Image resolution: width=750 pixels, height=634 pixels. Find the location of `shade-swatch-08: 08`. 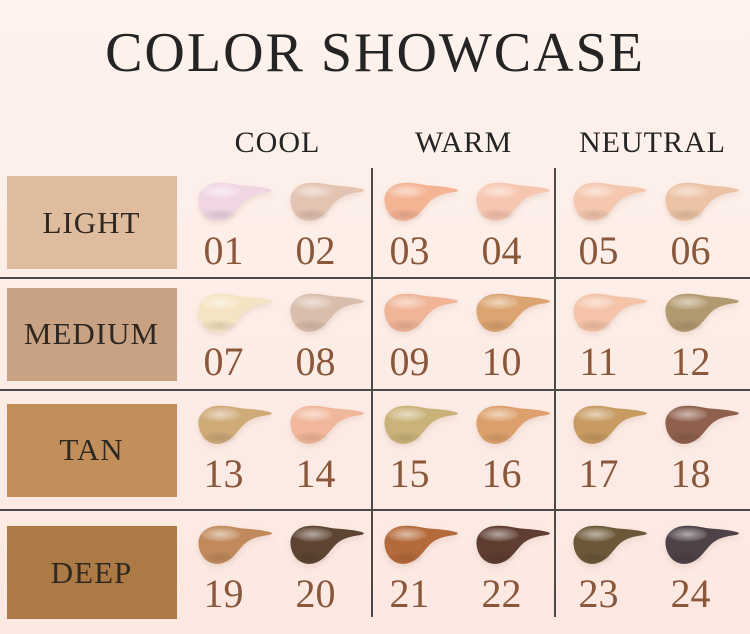

shade-swatch-08: 08 is located at coordinates (324, 334).